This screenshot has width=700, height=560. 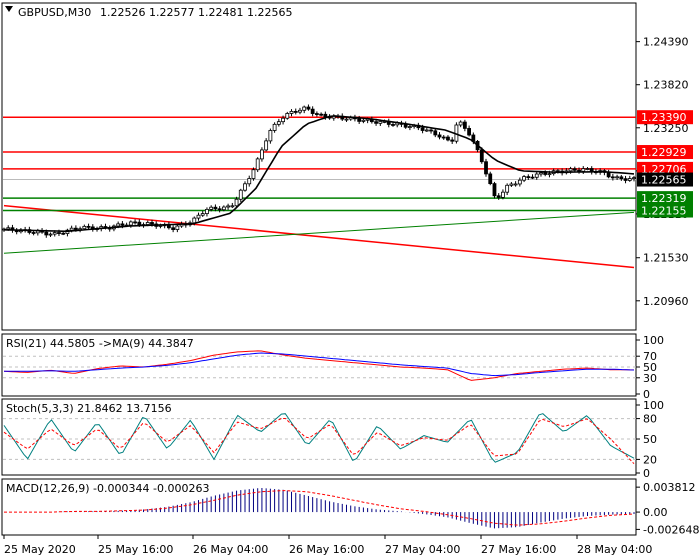 I want to click on axis-tick-label: 80, so click(x=650, y=419).